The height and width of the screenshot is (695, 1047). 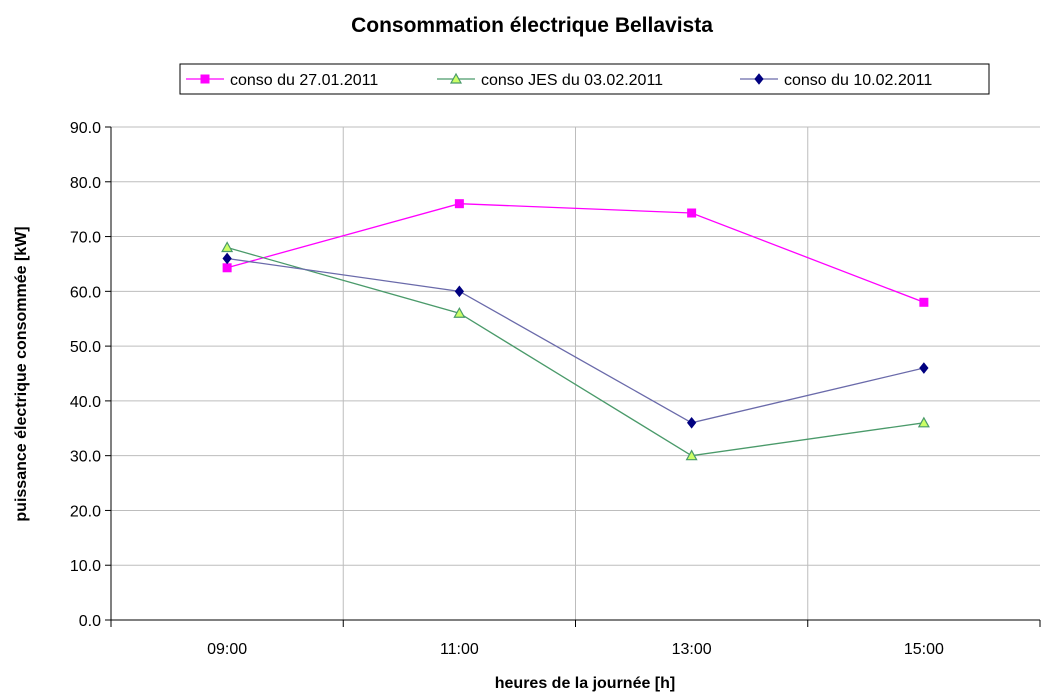 What do you see at coordinates (304, 80) in the screenshot?
I see `legend-label: conso du 27.01.2011` at bounding box center [304, 80].